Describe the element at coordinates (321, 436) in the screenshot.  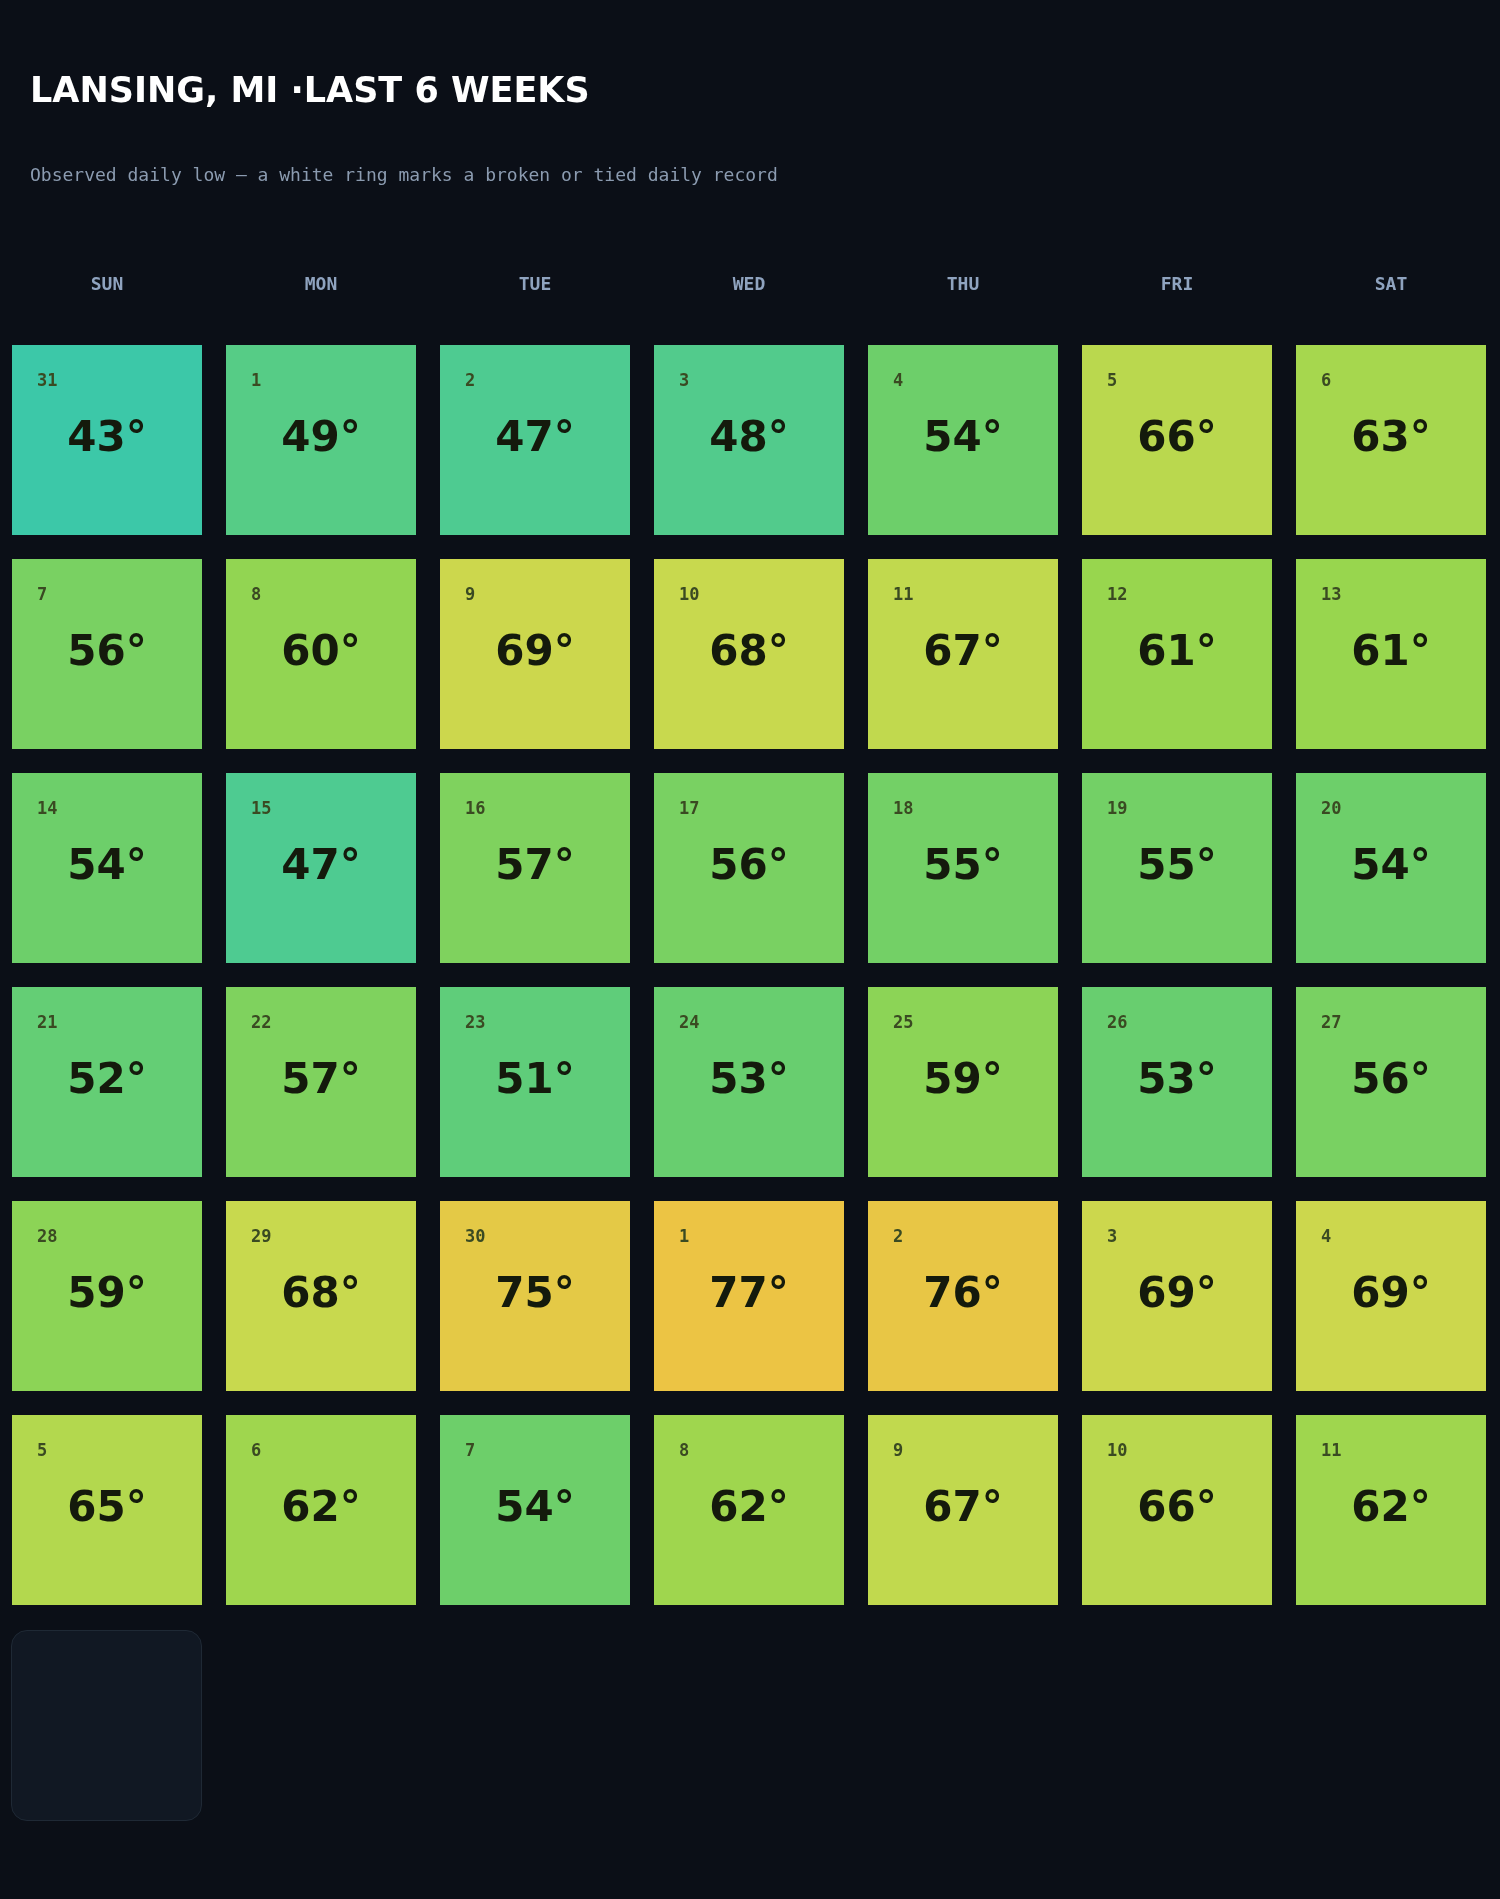
I see `data-label: 49°` at that location.